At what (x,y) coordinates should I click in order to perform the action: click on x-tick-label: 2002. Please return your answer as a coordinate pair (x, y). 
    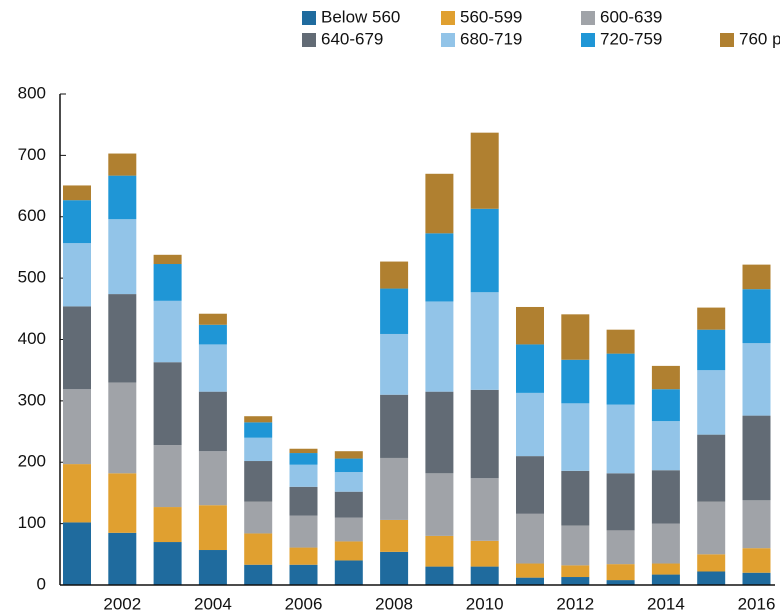
    Looking at the image, I should click on (122, 603).